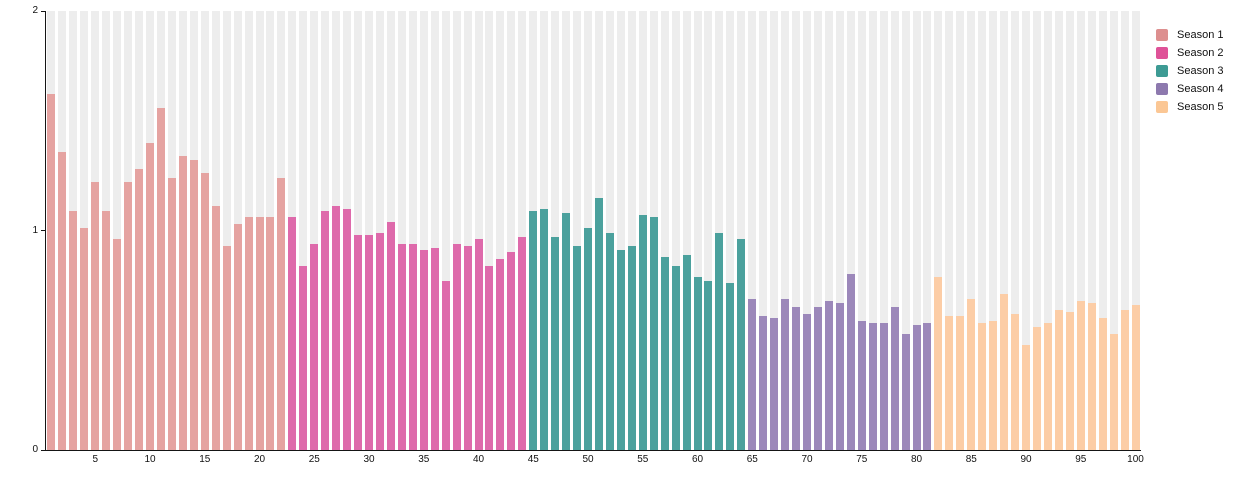  I want to click on x-tick-label: 20, so click(259, 459).